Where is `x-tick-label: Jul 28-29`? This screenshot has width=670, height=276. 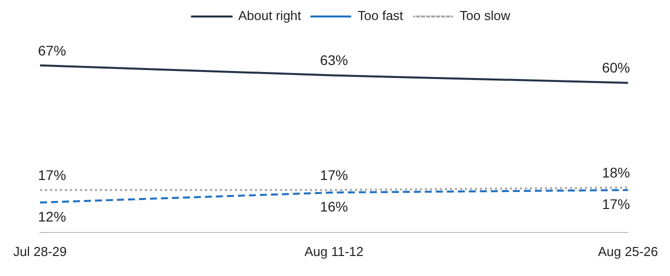 x-tick-label: Jul 28-29 is located at coordinates (40, 251).